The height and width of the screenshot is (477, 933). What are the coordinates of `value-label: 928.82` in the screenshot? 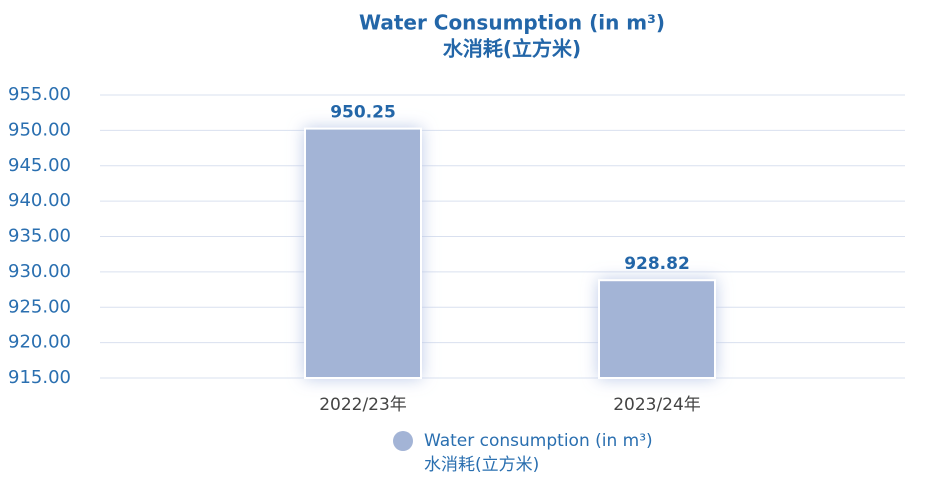 It's located at (657, 264).